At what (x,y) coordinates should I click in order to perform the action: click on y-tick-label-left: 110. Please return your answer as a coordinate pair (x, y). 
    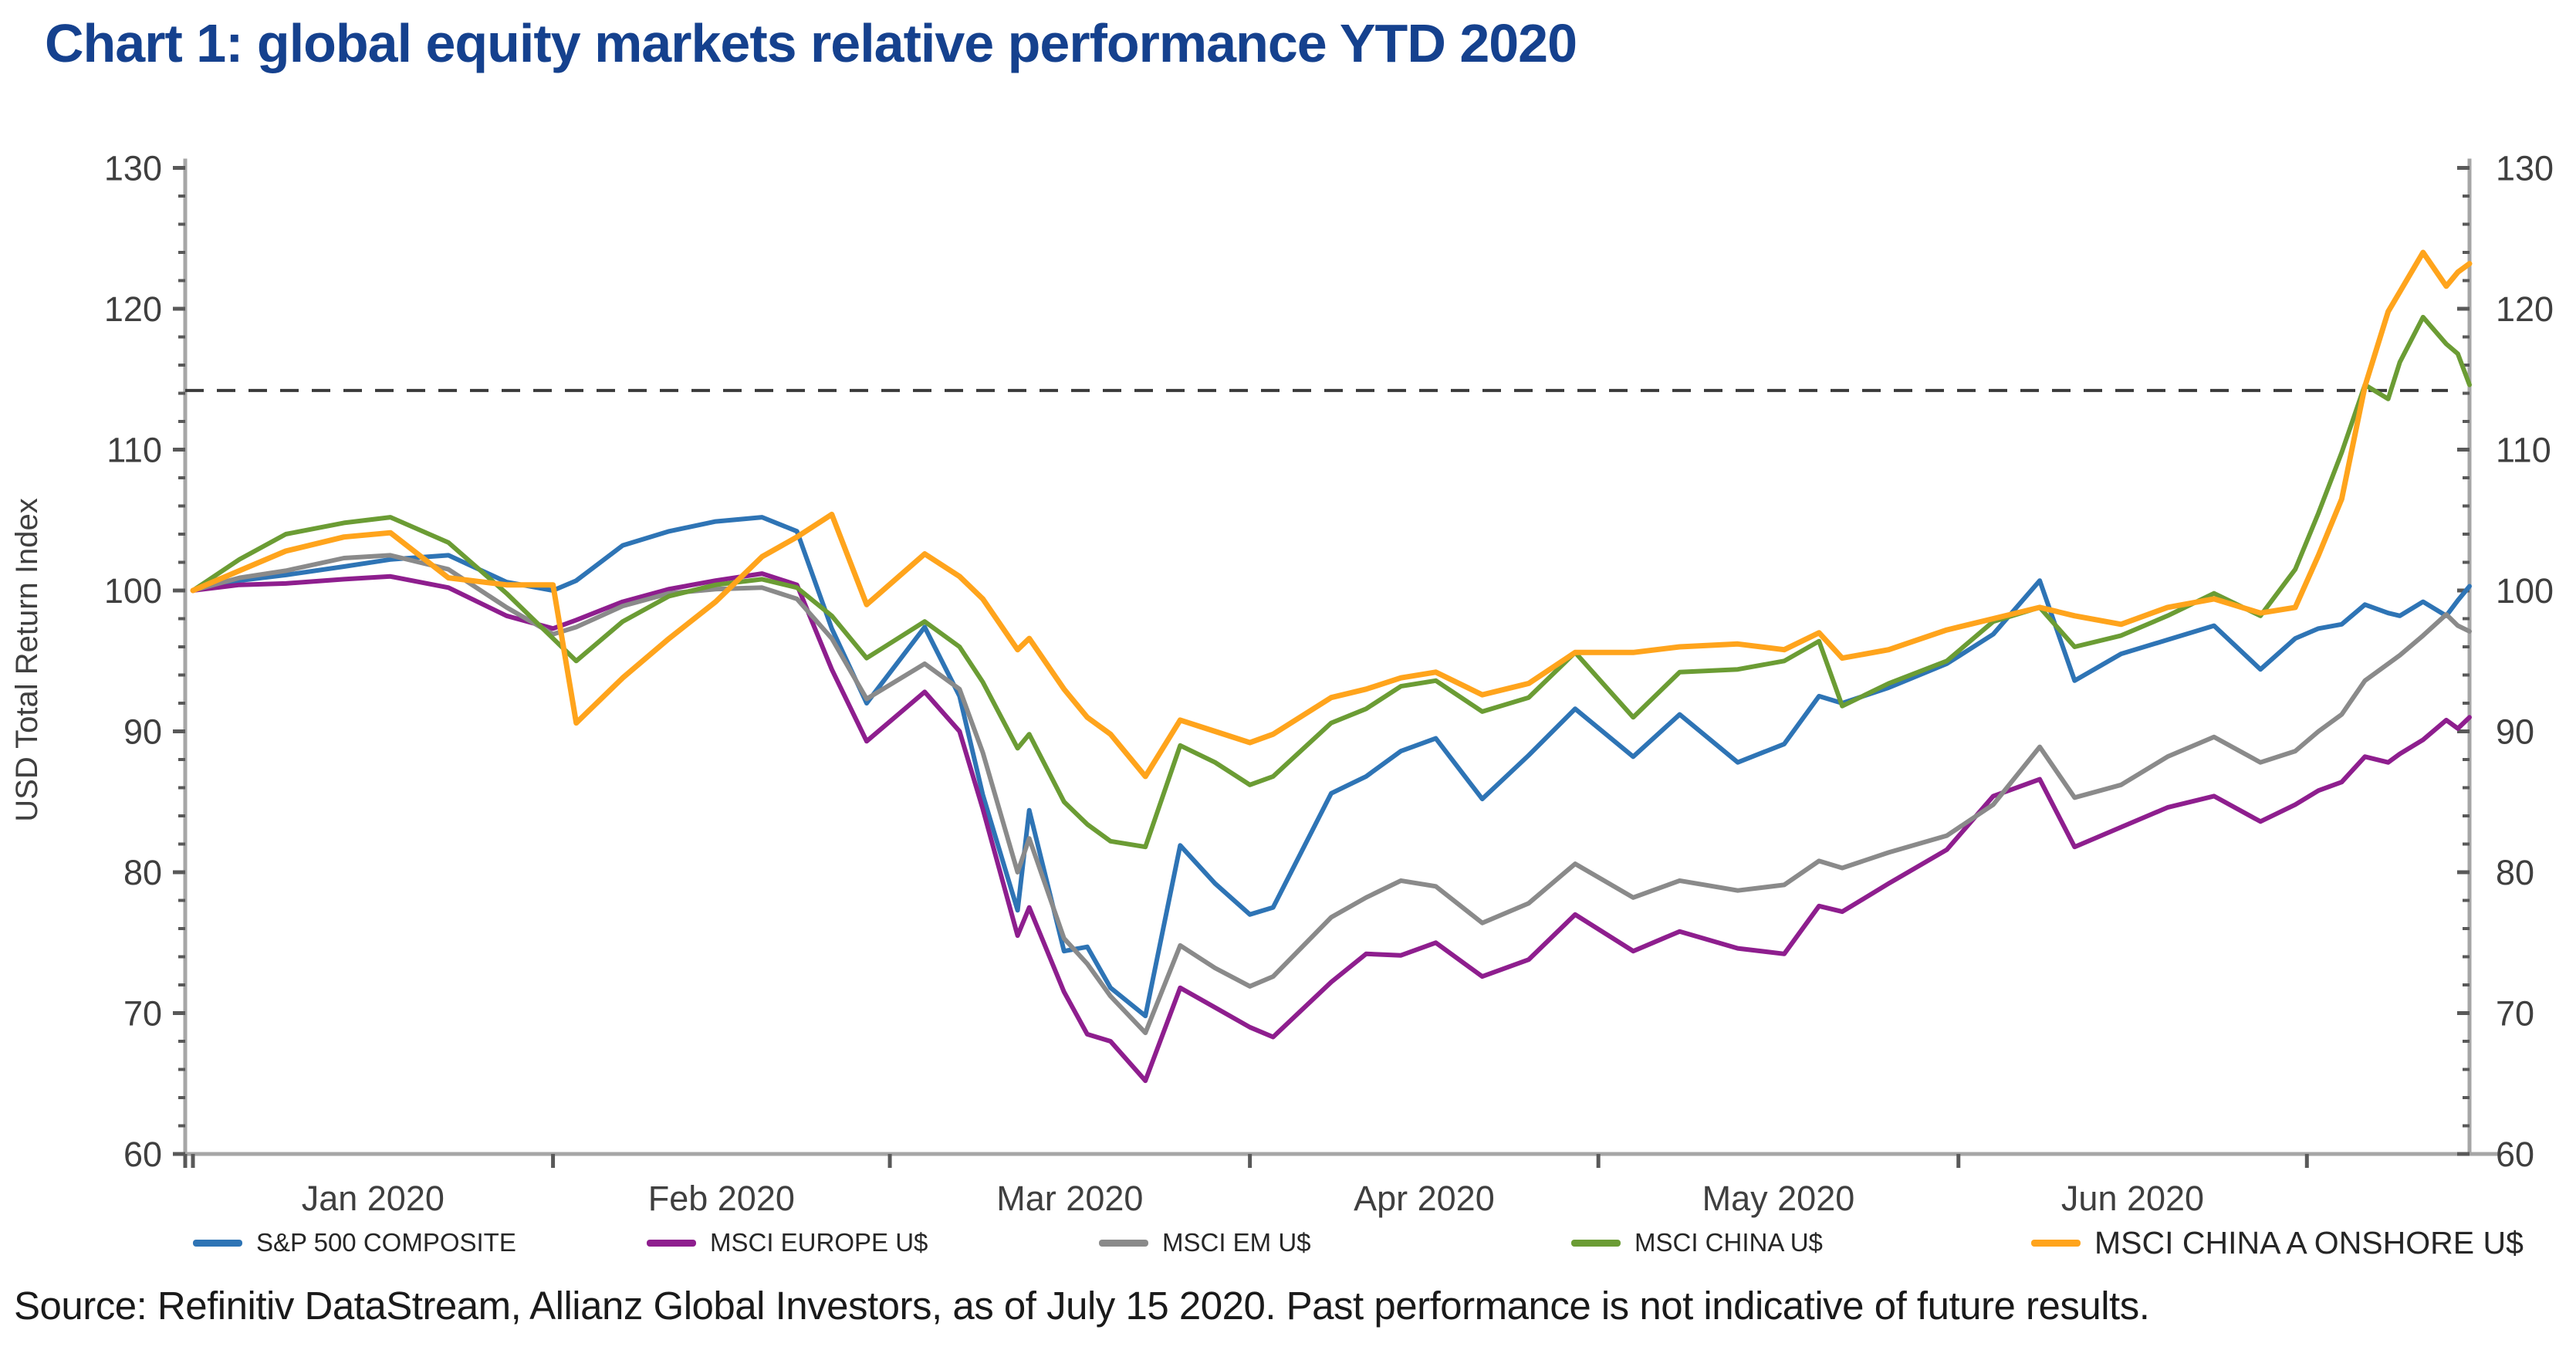
    Looking at the image, I should click on (134, 450).